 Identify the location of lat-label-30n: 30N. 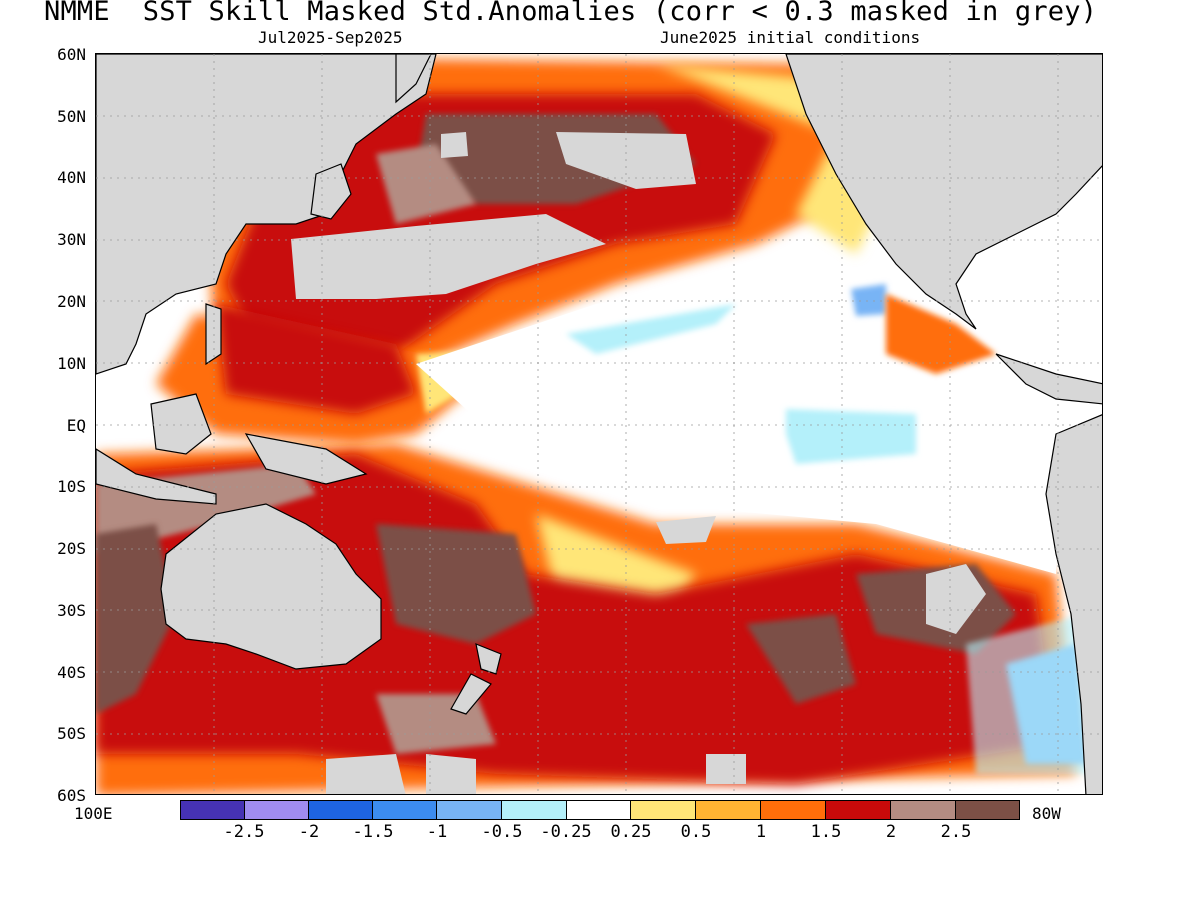
(71, 239).